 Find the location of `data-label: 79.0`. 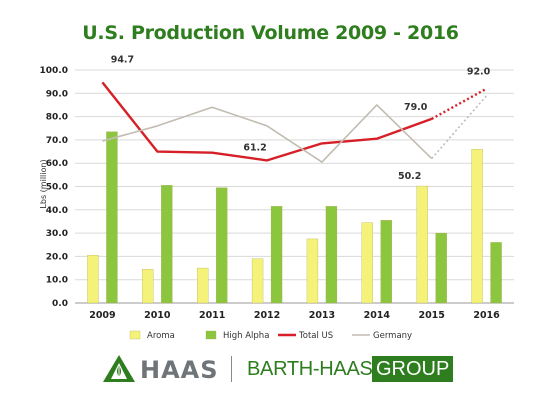

data-label: 79.0 is located at coordinates (416, 107).